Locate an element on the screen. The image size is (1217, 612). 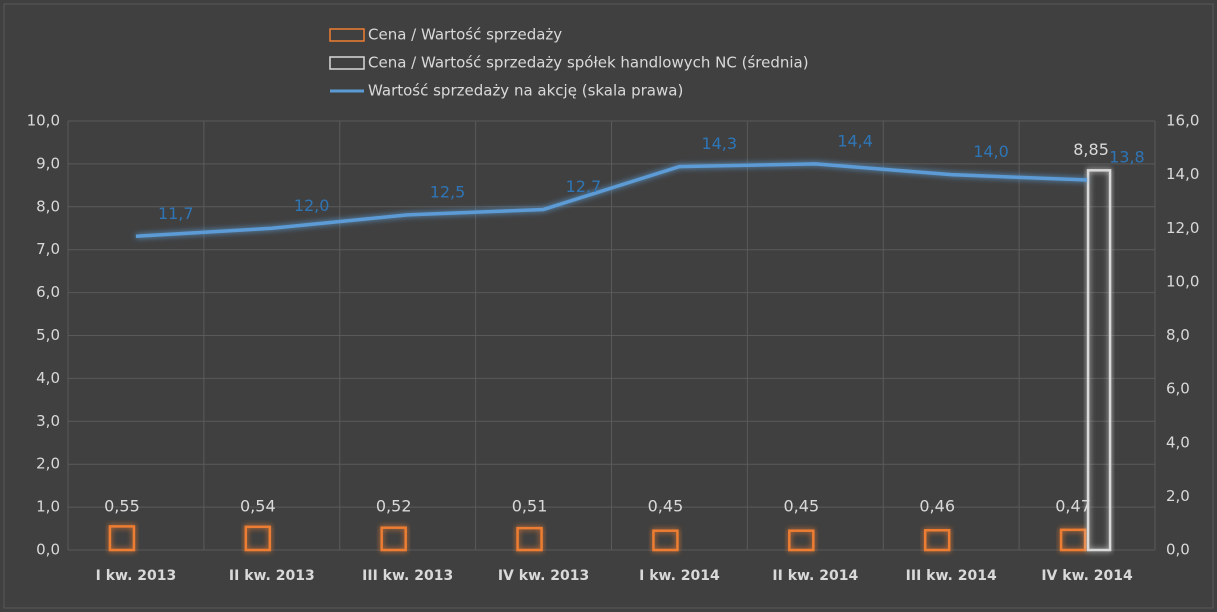
x-tick-label: IV kw. 2014 is located at coordinates (1087, 576).